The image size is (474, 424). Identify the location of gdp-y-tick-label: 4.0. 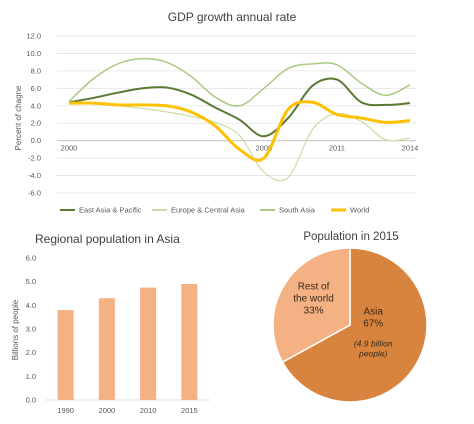
(36, 105).